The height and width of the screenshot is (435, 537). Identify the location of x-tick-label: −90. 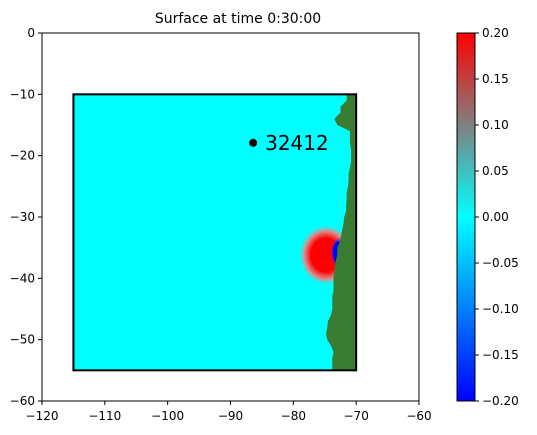
(230, 416).